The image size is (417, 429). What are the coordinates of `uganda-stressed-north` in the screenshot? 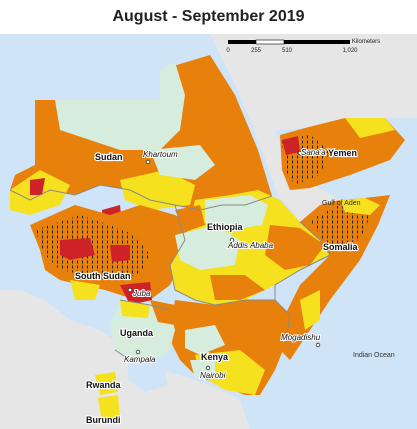 It's located at (135, 309).